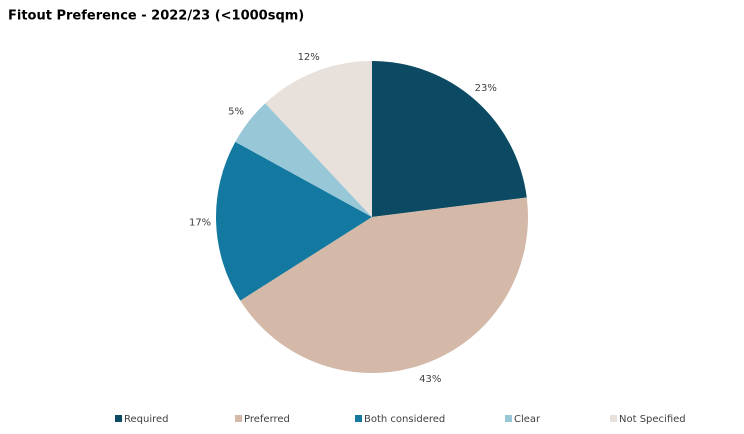  Describe the element at coordinates (430, 379) in the screenshot. I see `data-label: 43%` at that location.